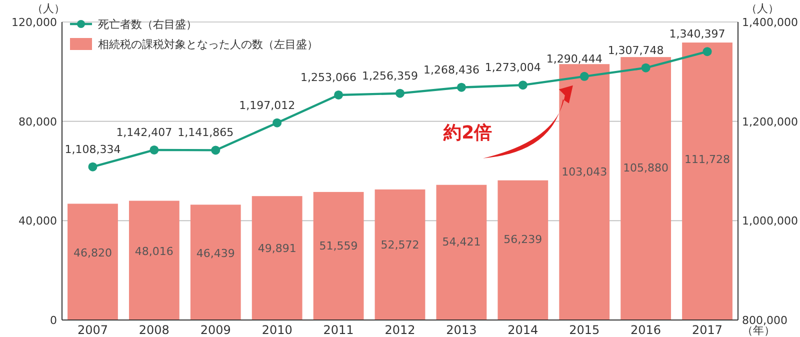 Image resolution: width=800 pixels, height=337 pixels. What do you see at coordinates (512, 67) in the screenshot?
I see `data-label: 1,273,004` at bounding box center [512, 67].